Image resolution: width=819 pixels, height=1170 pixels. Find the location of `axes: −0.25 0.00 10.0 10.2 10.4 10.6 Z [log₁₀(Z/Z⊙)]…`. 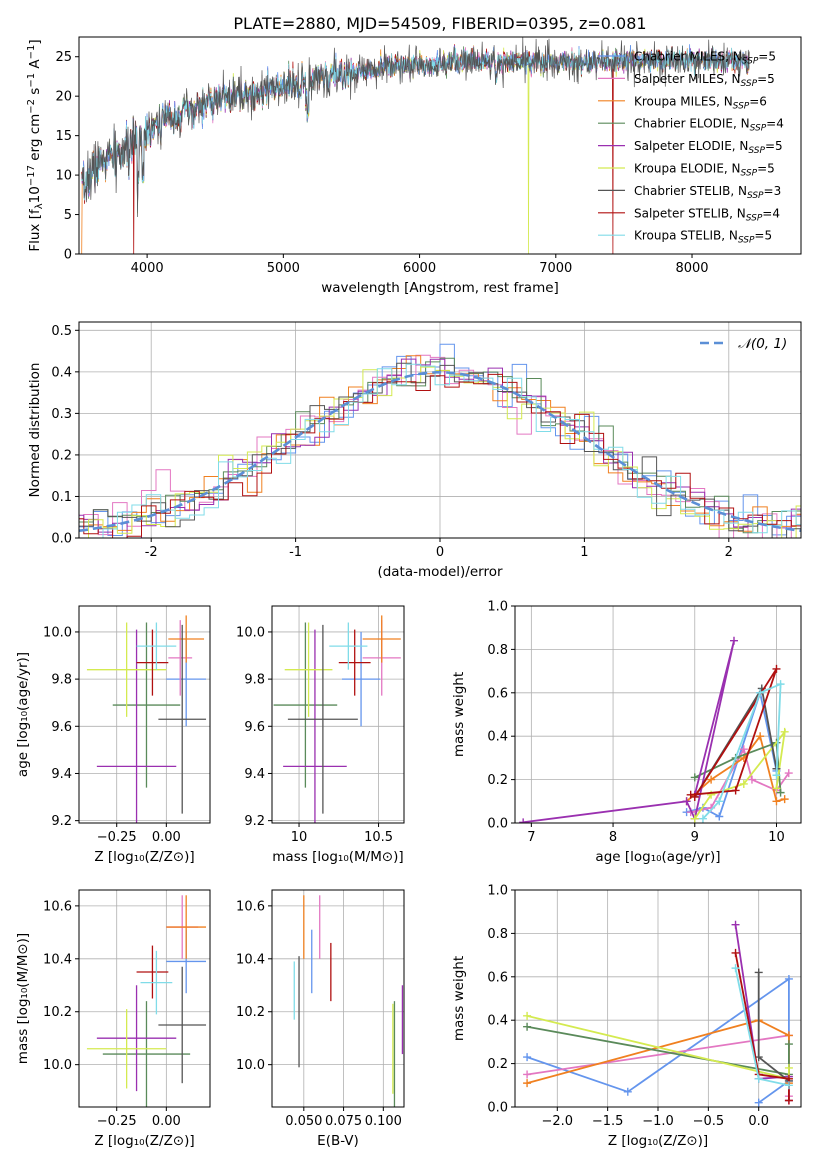

axes: −0.25 0.00 10.0 10.2 10.4 10.6 Z [log₁₀(Z/Z⊙)]… is located at coordinates (113, 1019).